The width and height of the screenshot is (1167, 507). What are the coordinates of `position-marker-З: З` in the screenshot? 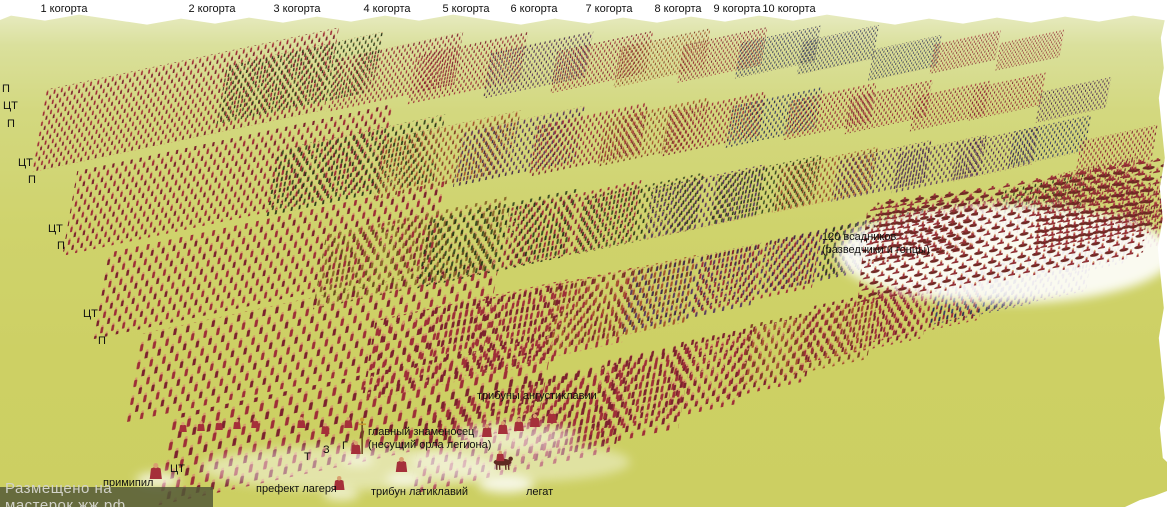 It's located at (326, 450).